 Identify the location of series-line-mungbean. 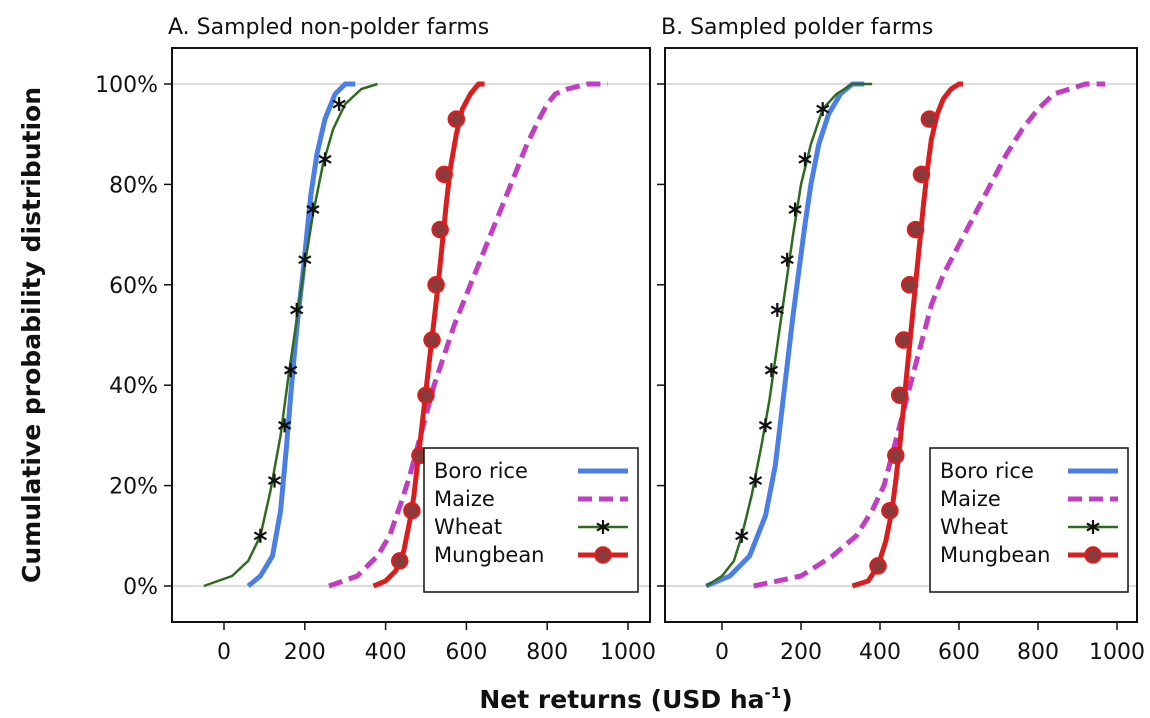
(907, 335).